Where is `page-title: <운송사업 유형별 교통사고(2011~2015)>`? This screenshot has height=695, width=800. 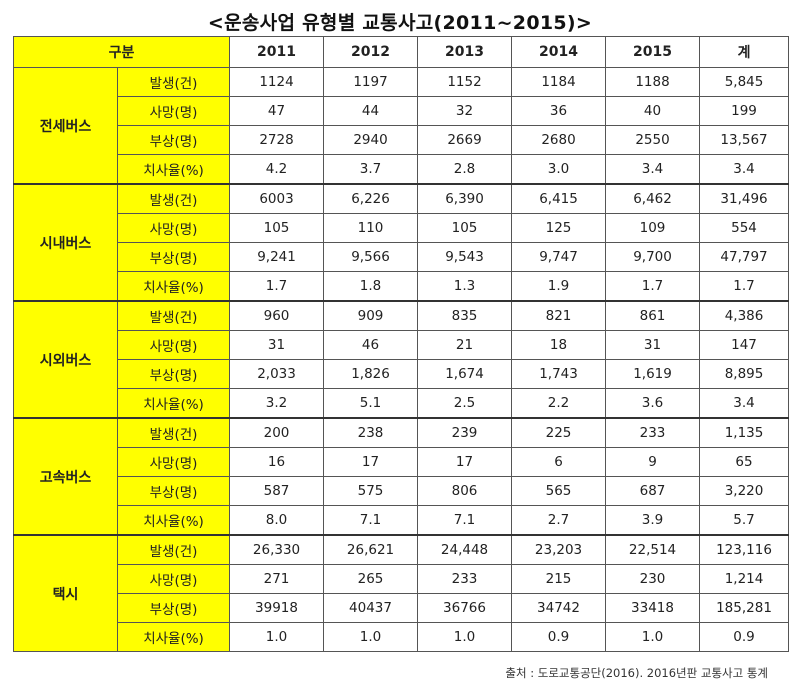
page-title: <운송사업 유형별 교통사고(2011~2015)> is located at coordinates (400, 23).